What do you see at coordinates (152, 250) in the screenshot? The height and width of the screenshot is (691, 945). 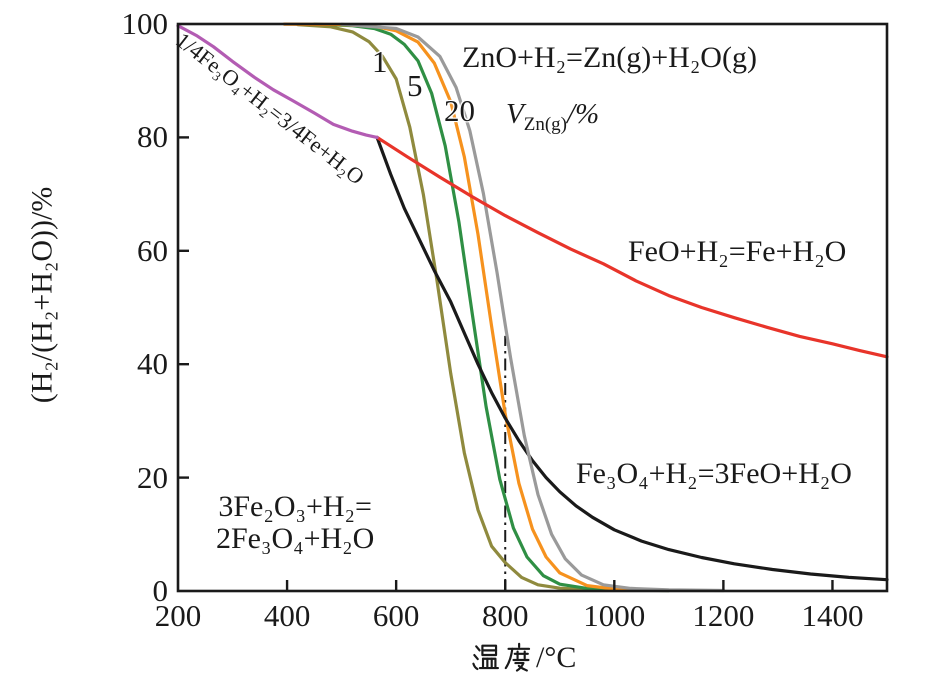 I see `y-tick-label-60: 60` at bounding box center [152, 250].